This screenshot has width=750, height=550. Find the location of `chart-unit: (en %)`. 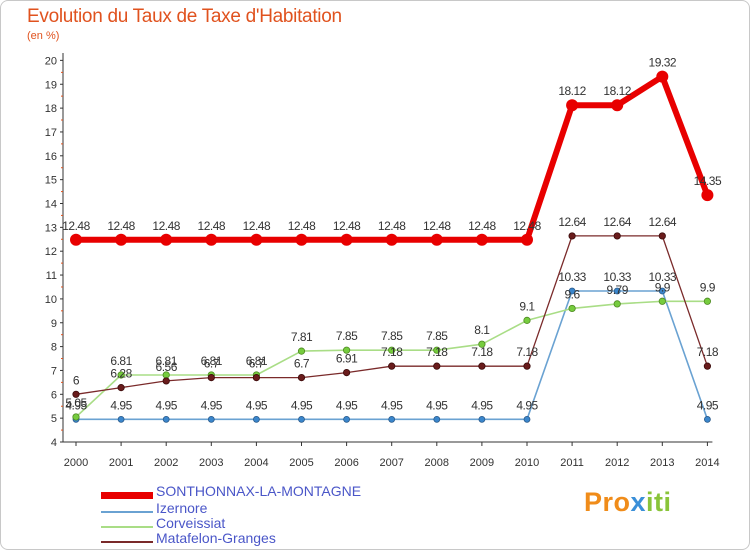

chart-unit: (en %) is located at coordinates (43, 36).